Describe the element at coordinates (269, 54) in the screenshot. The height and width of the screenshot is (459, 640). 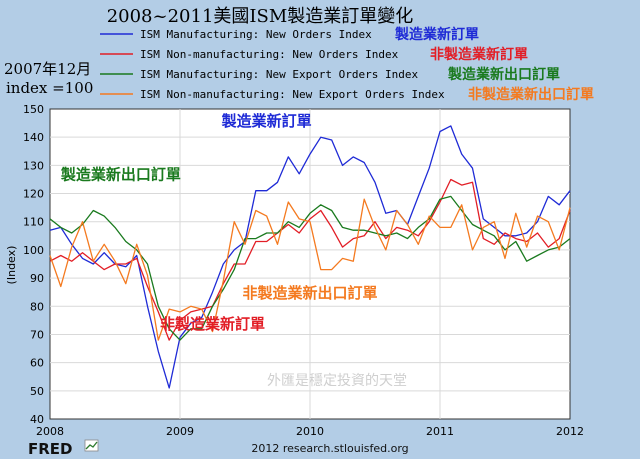
I see `legend-label-2: ISM Non-manufacturing: New Orders Index` at that location.